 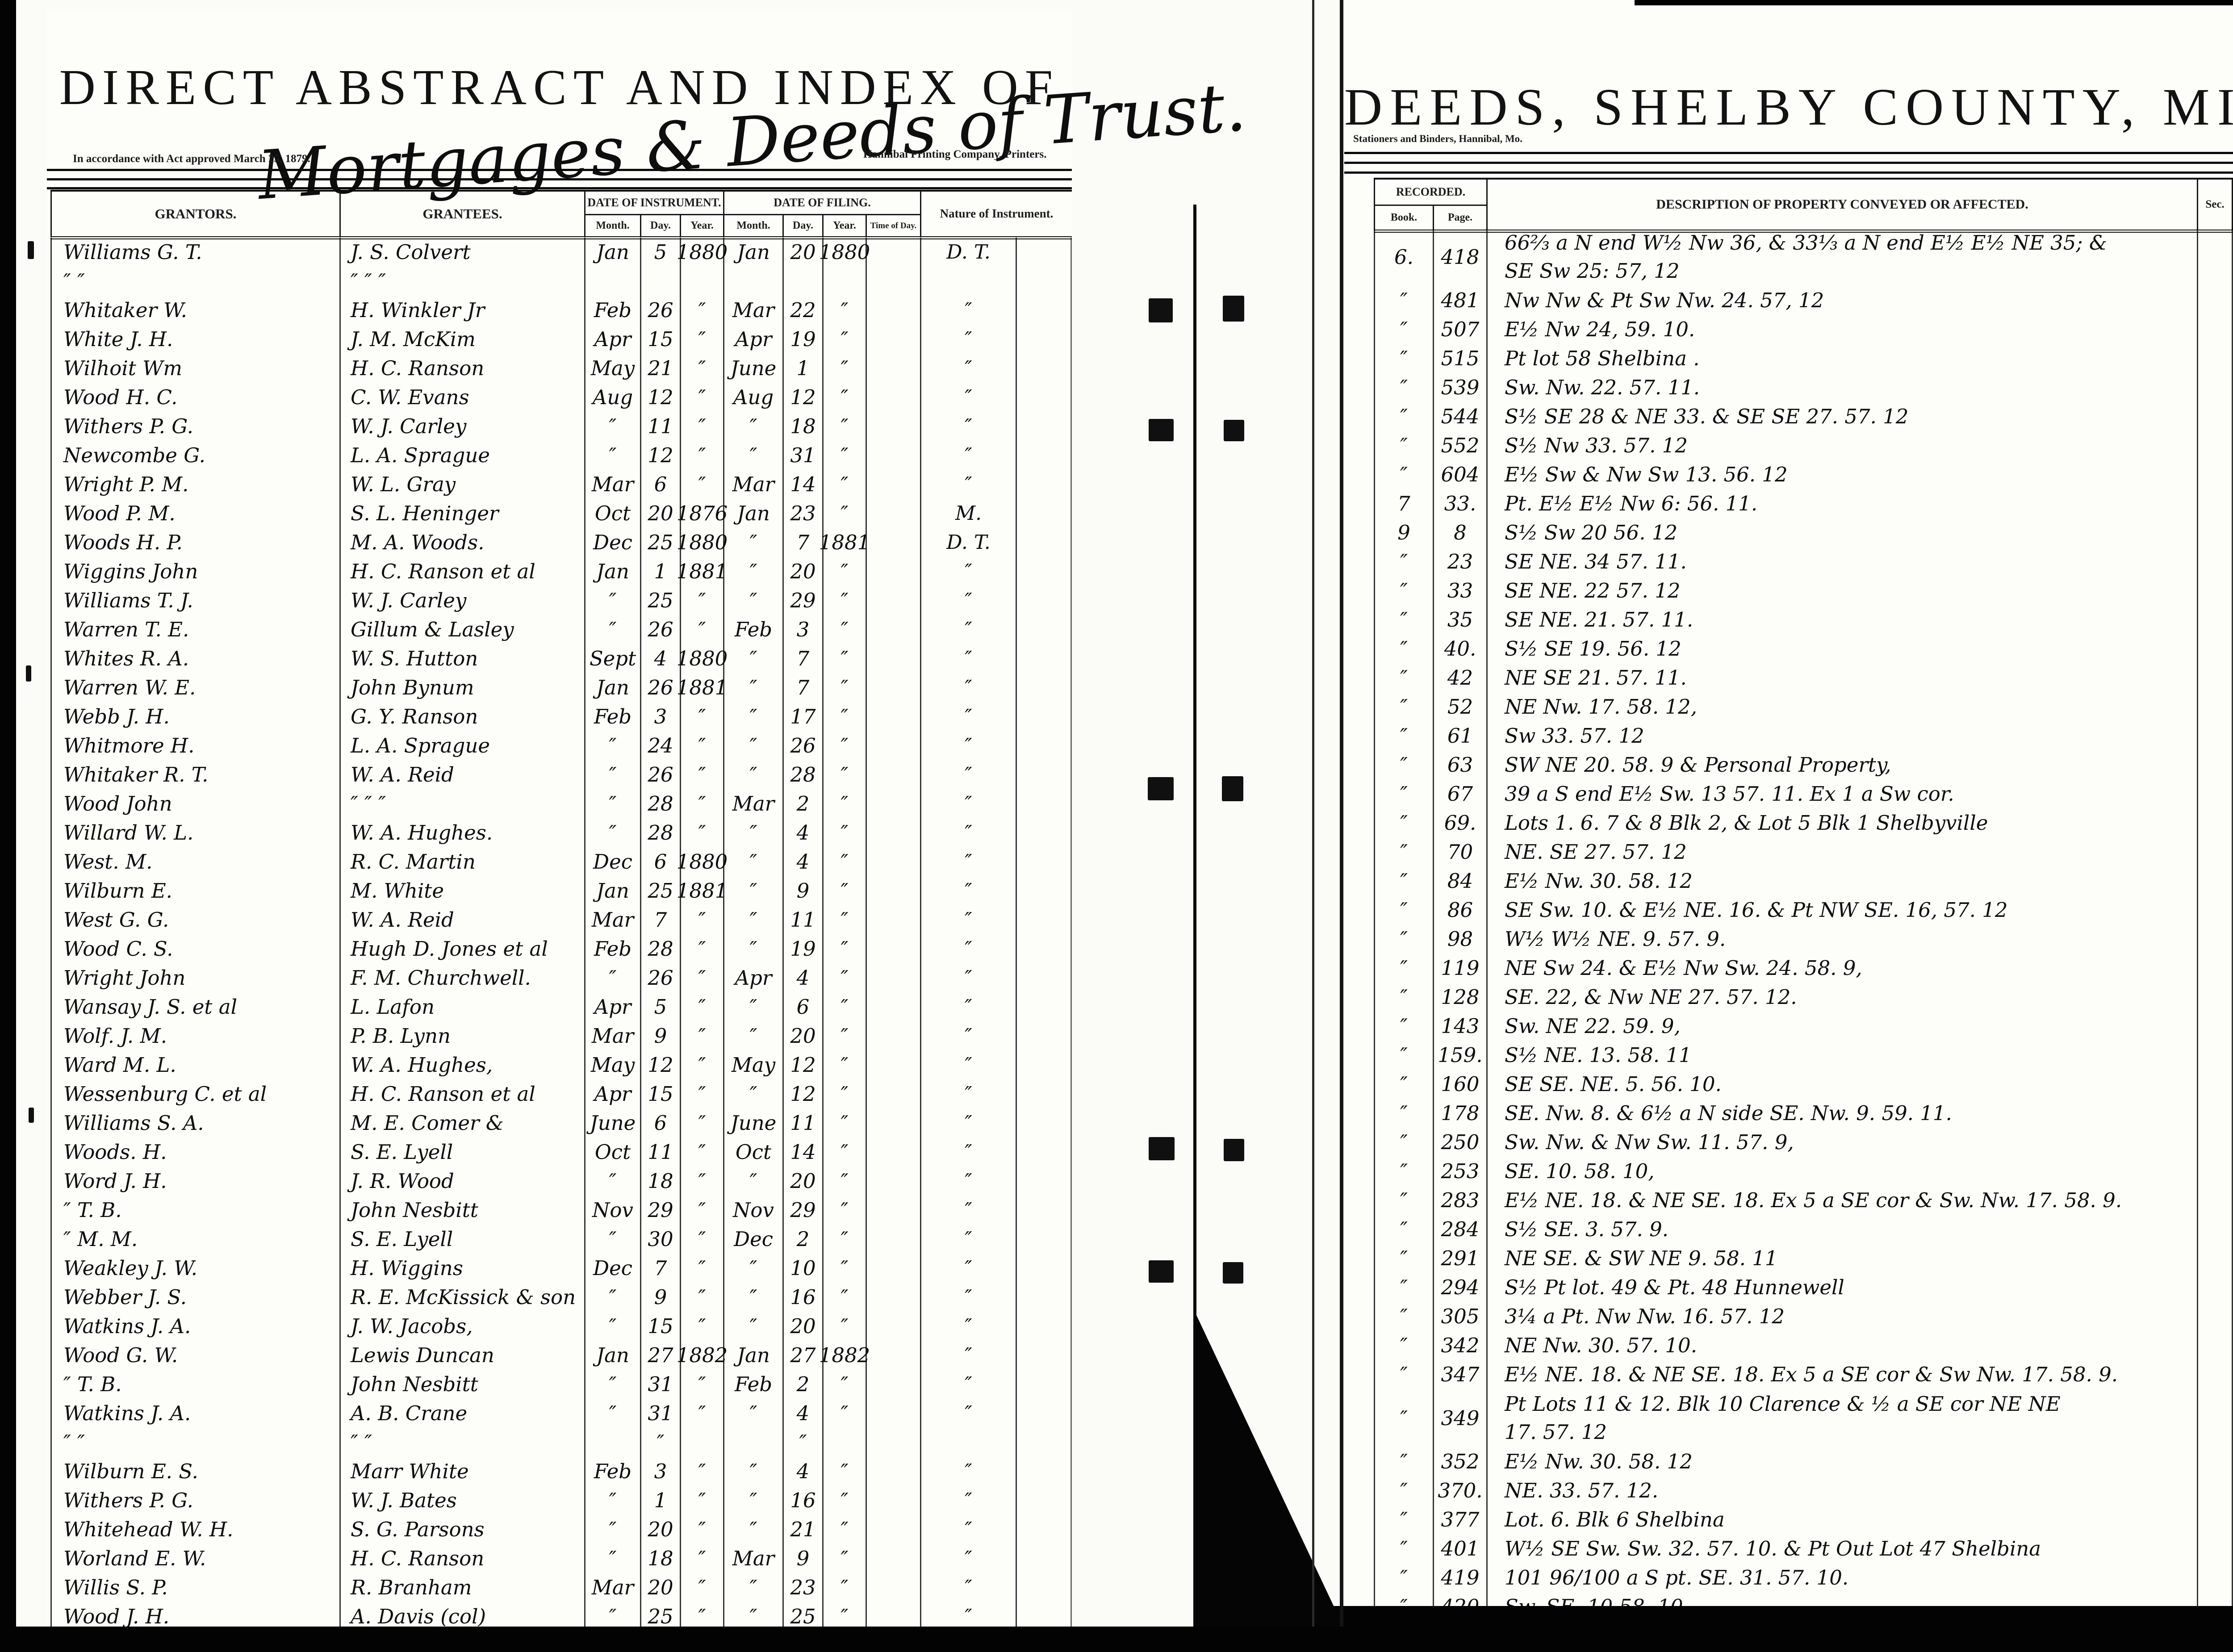 I want to click on grantor-cell: Wood C. S., so click(x=194, y=949).